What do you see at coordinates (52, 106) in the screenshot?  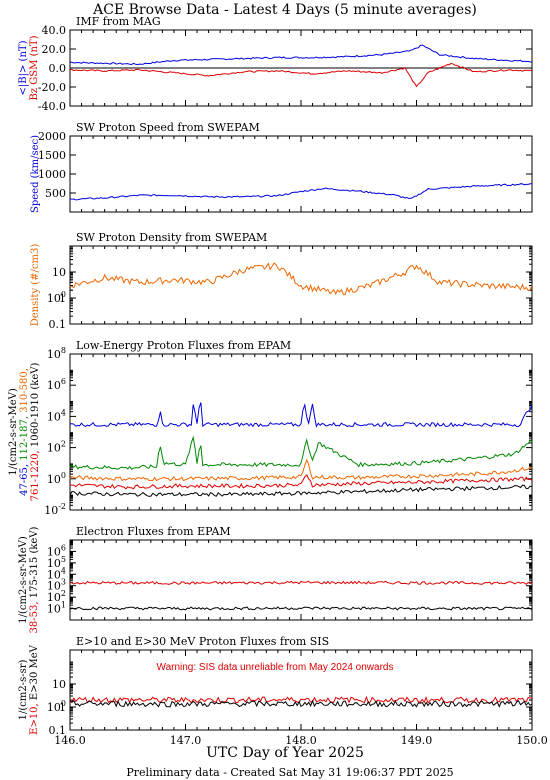 I see `y-tick-label: -40.0` at bounding box center [52, 106].